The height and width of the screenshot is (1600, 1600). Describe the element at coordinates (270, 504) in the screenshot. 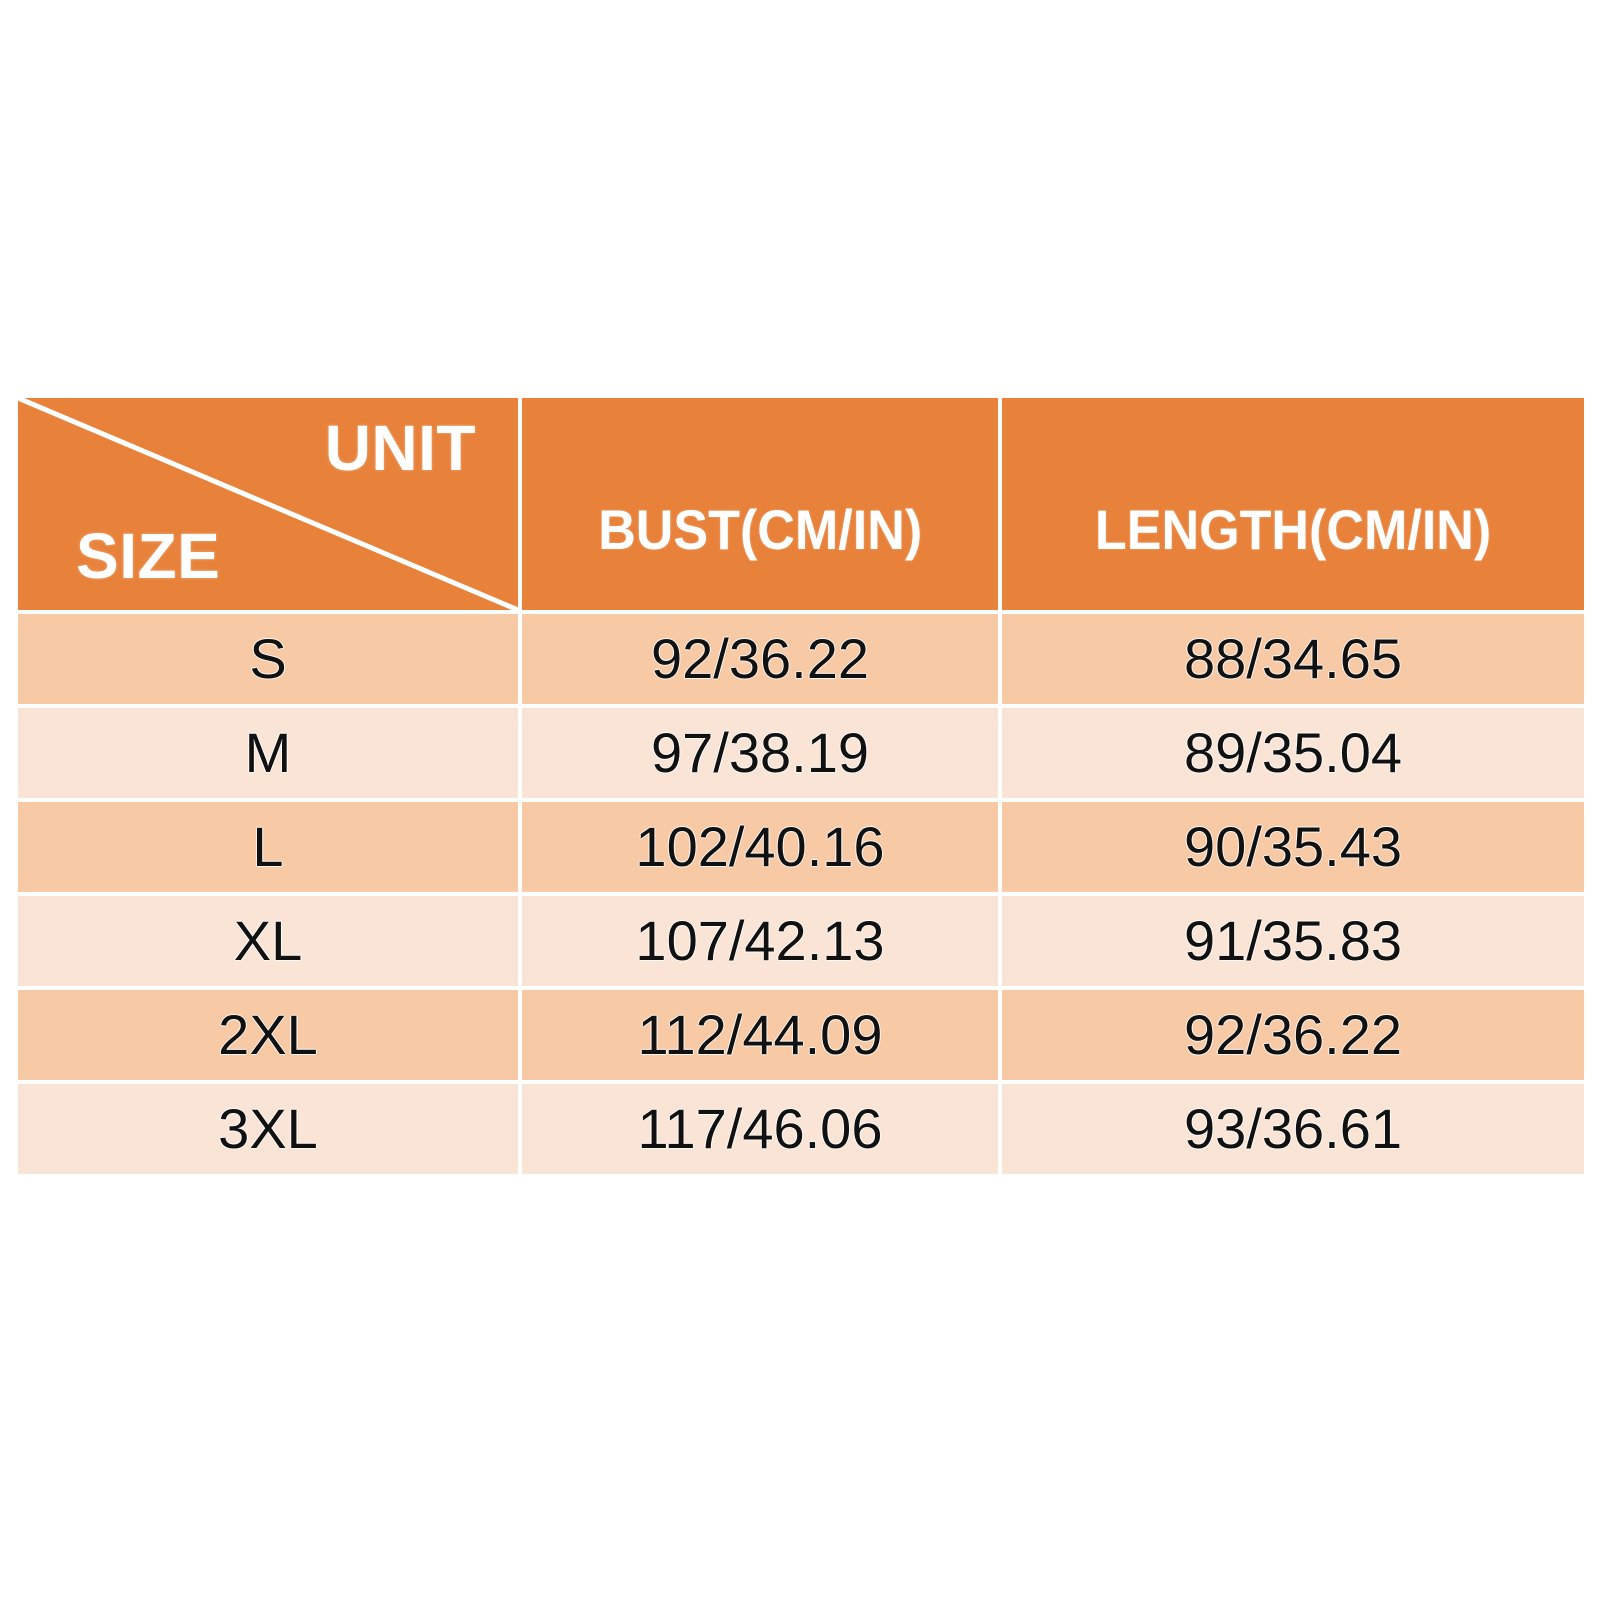

I see `header-cell-unit-size: UNIT SIZE` at that location.